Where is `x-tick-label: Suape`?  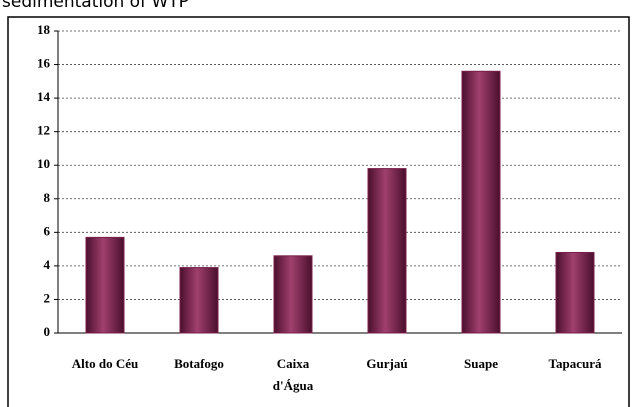 x-tick-label: Suape is located at coordinates (481, 363).